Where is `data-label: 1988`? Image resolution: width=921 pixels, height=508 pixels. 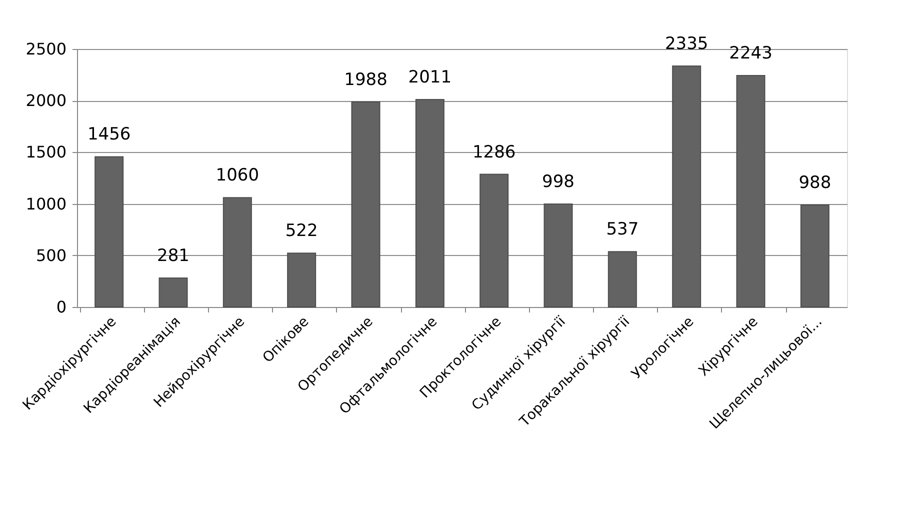
data-label: 1988 is located at coordinates (366, 80).